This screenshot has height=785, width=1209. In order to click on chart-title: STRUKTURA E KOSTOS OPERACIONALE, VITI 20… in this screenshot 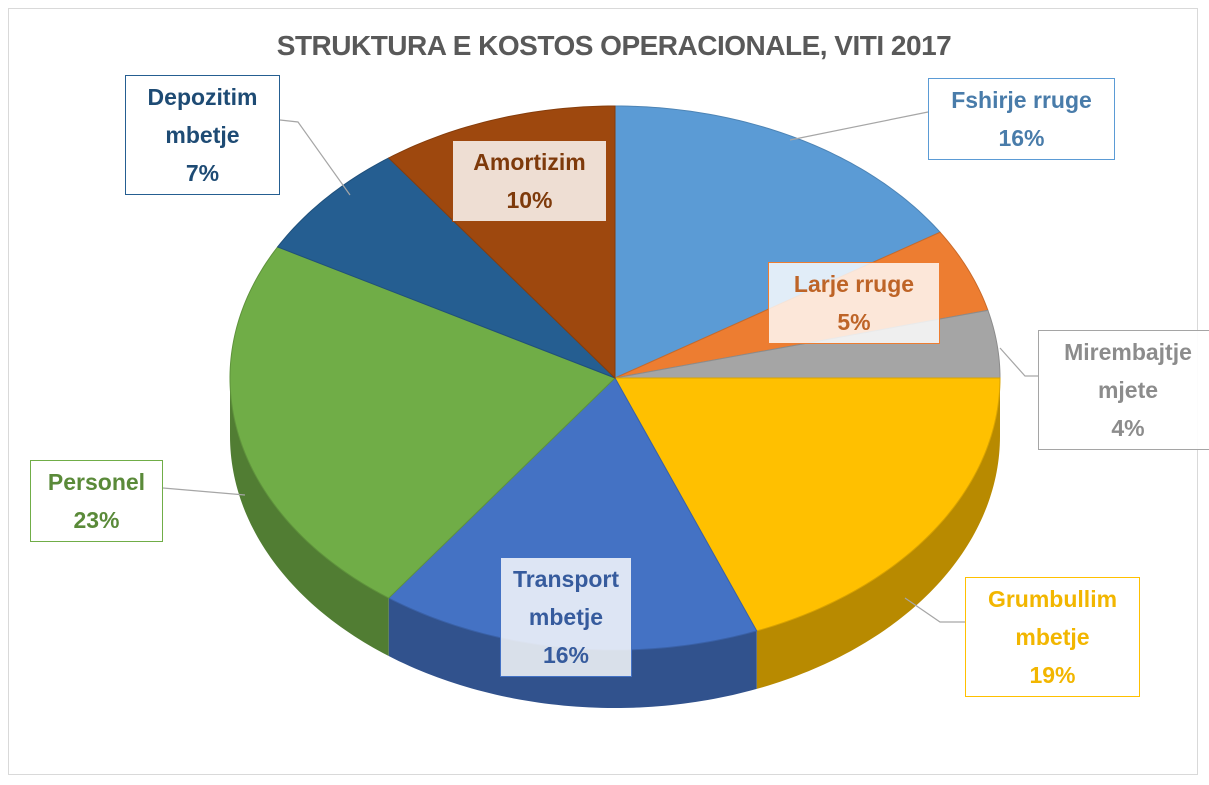, I will do `click(614, 45)`.